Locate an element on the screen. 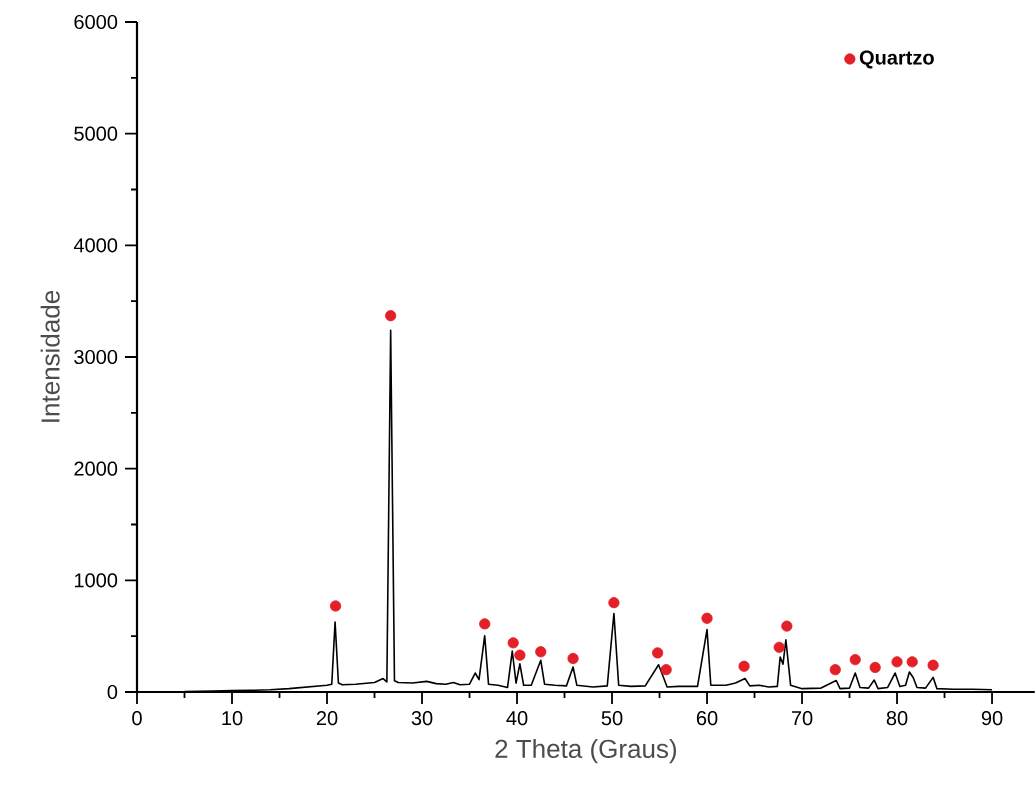 The height and width of the screenshot is (791, 1036). y-tick-label: 5000 is located at coordinates (96, 133).